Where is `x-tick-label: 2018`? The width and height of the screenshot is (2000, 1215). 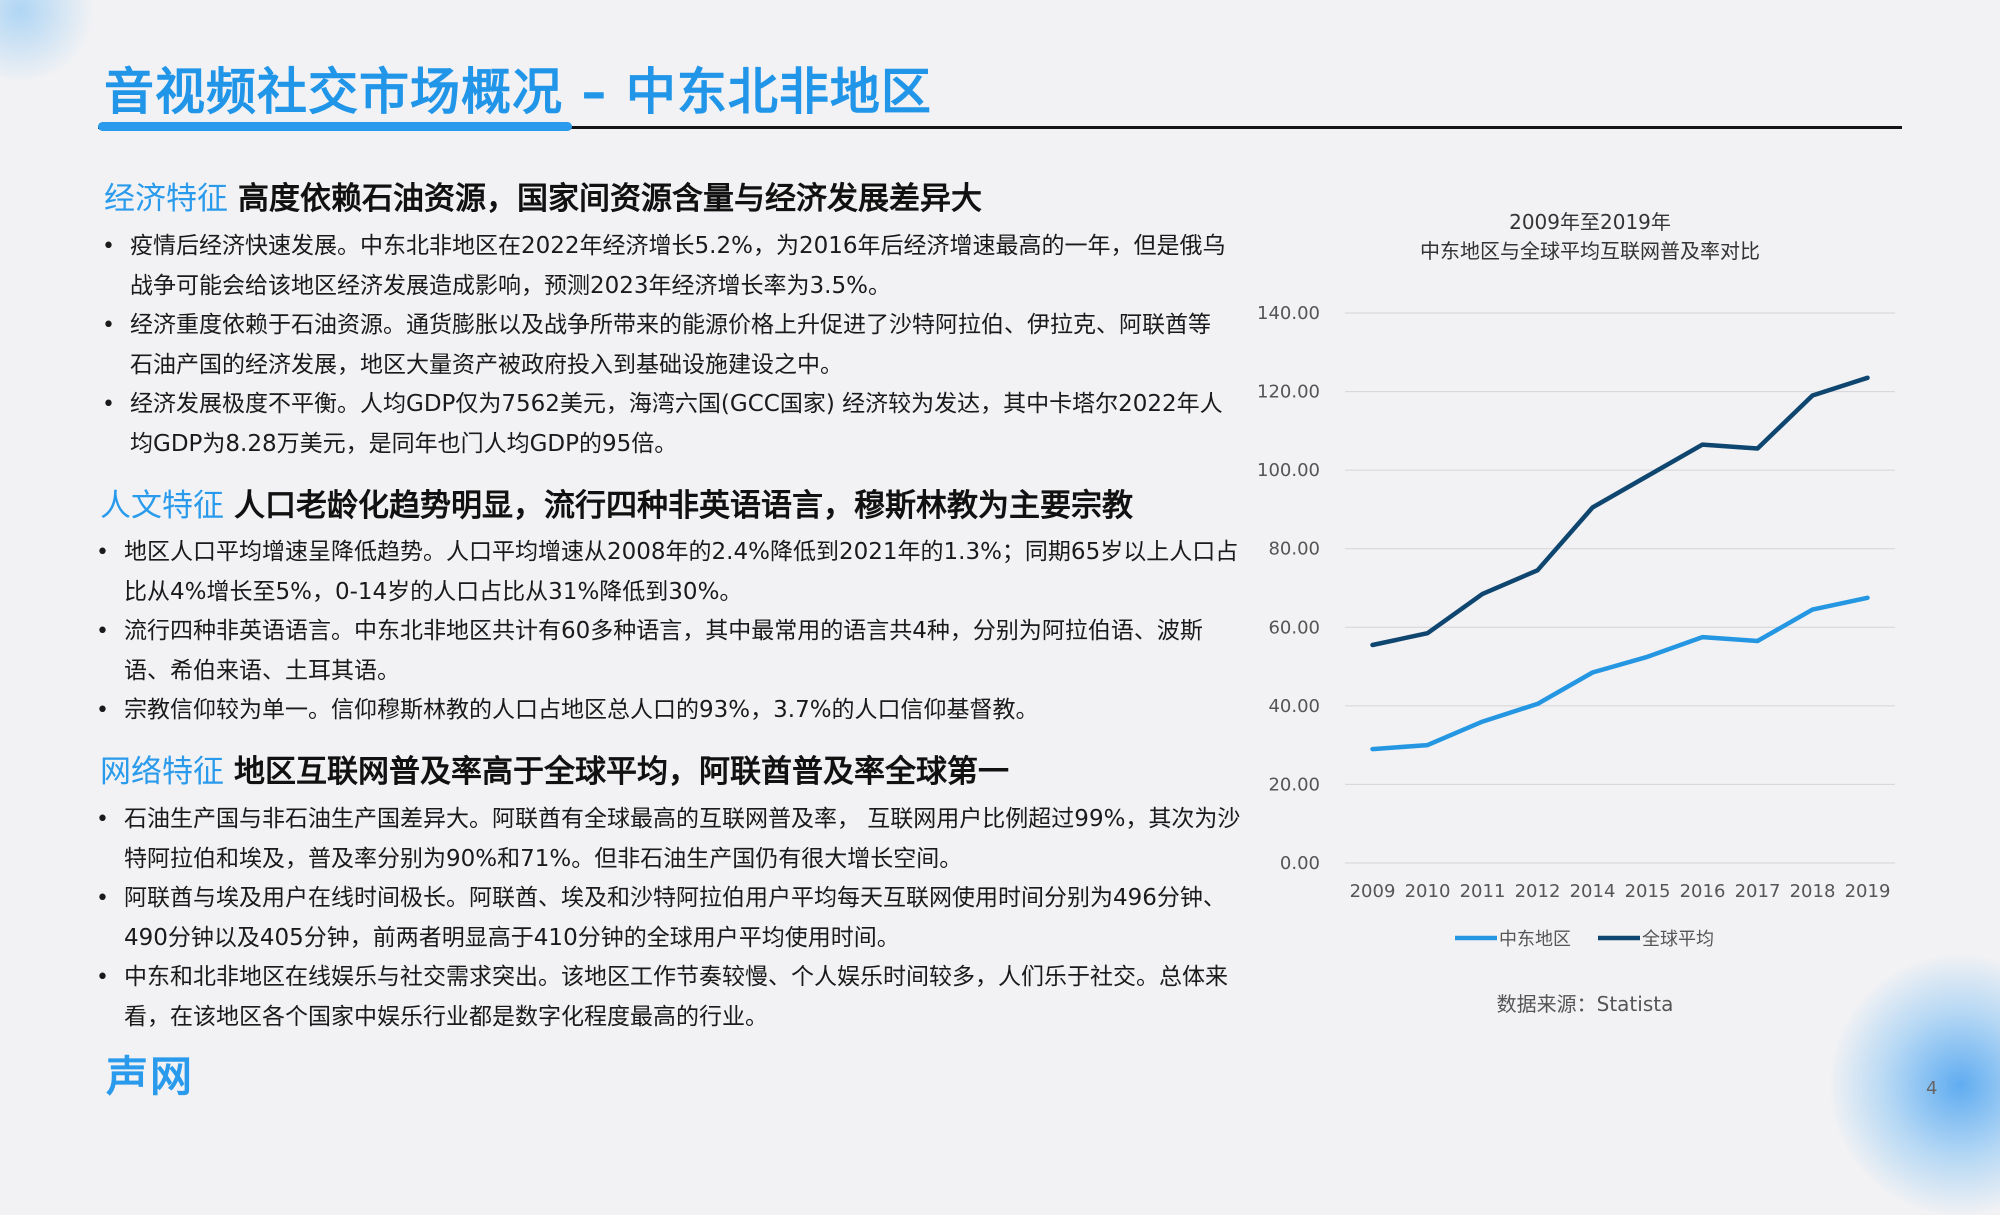
x-tick-label: 2018 is located at coordinates (1813, 891).